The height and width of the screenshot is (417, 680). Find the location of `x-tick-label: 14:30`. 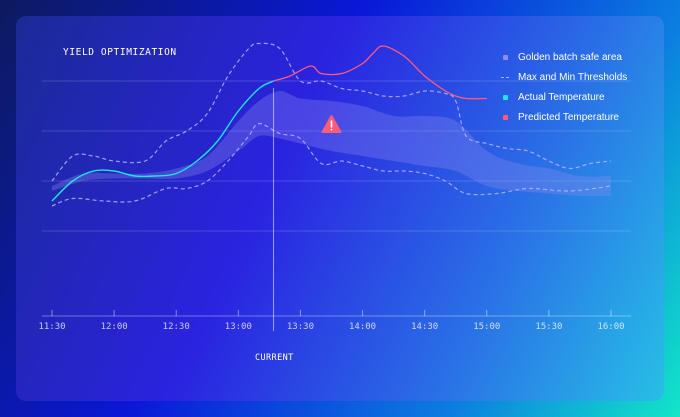

x-tick-label: 14:30 is located at coordinates (424, 327).